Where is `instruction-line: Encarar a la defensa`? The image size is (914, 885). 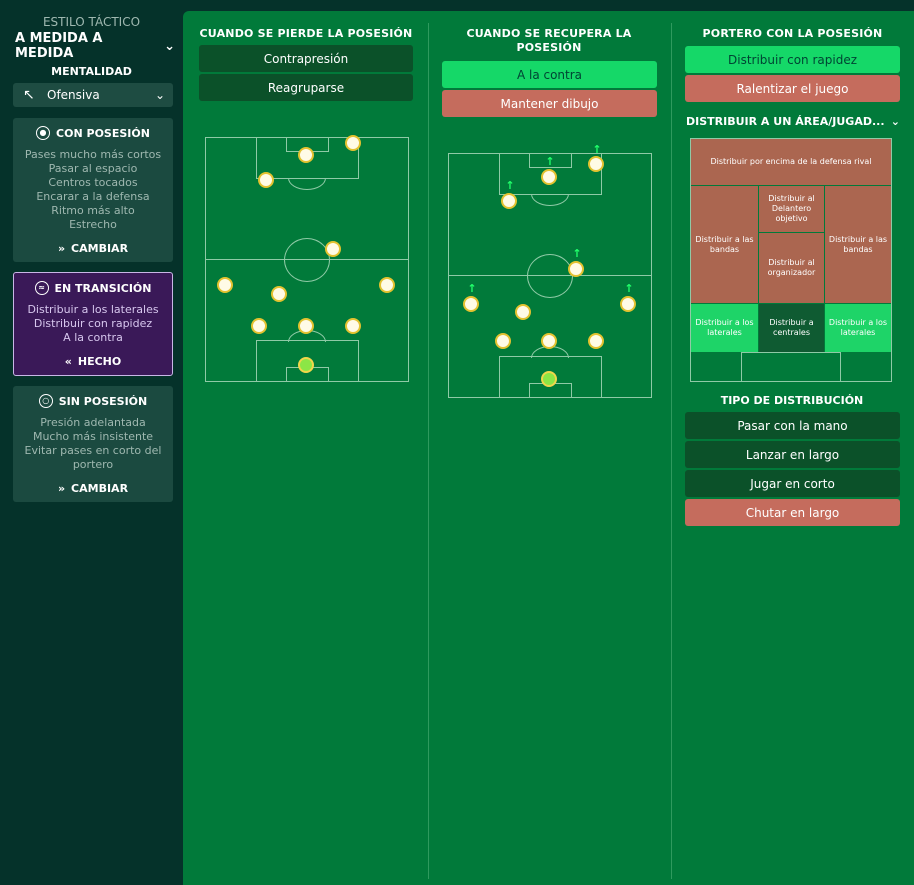 instruction-line: Encarar a la defensa is located at coordinates (93, 196).